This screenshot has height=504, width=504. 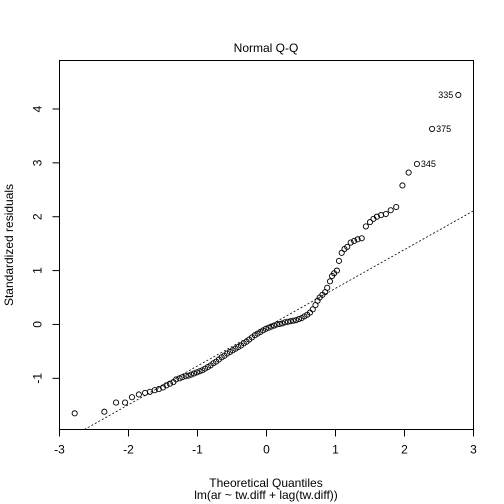 I want to click on x-tick-label: -3, so click(x=59, y=450).